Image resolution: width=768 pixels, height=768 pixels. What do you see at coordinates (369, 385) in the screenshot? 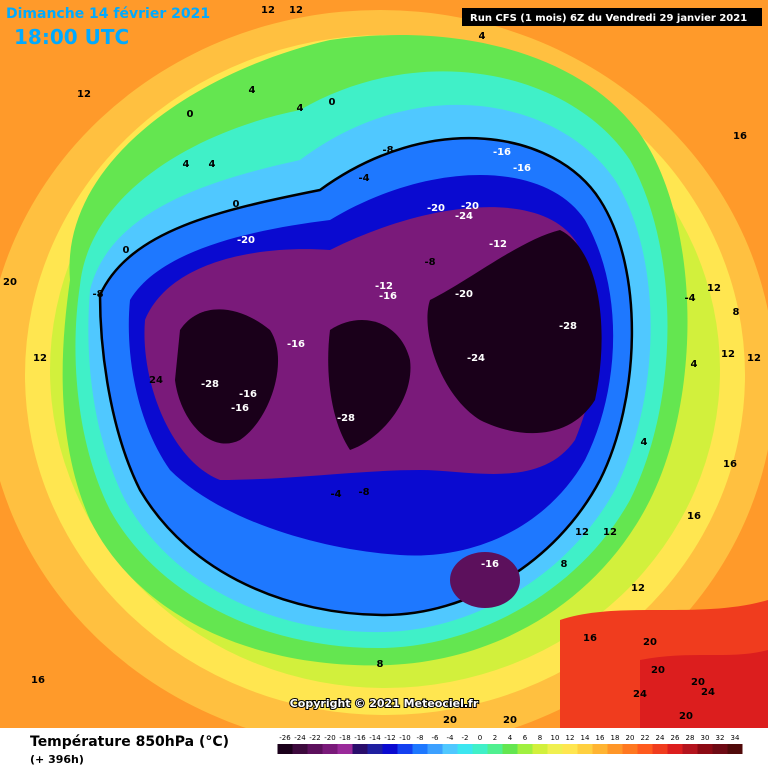
I see `cold-core-center` at bounding box center [369, 385].